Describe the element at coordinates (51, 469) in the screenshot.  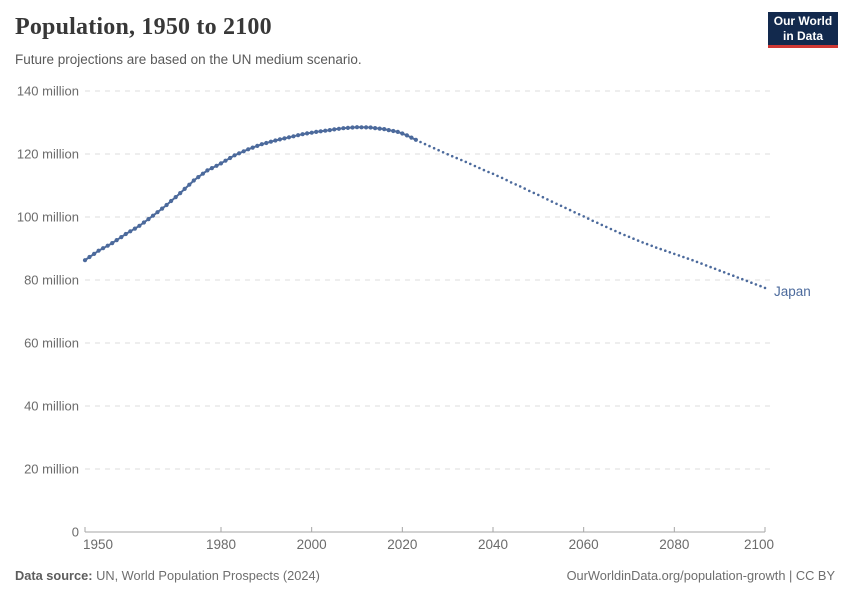
I see `y-tick-label: 20 million` at that location.